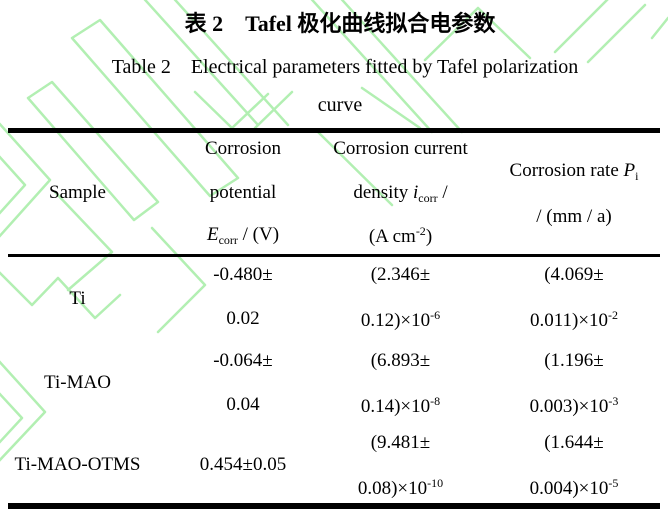 This screenshot has width=668, height=516. I want to click on row-timao-current-line2: 0.14)×10-8, so click(400, 405).